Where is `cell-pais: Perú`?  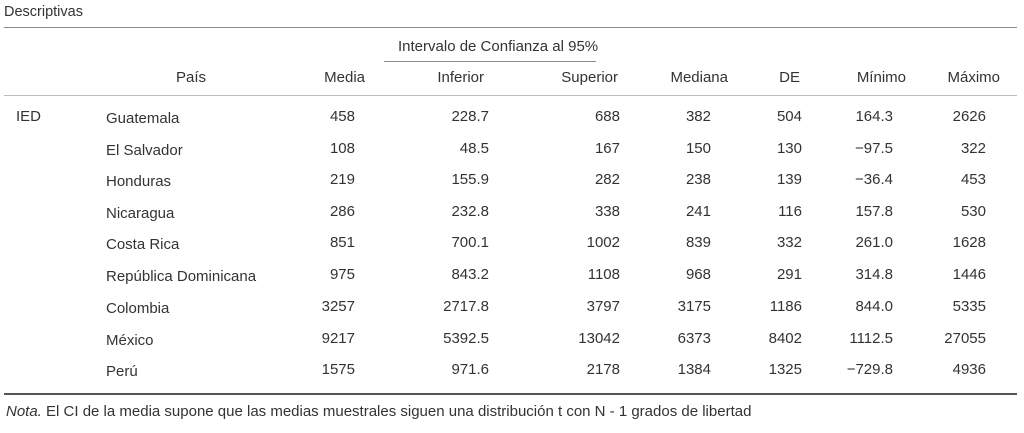 cell-pais: Perú is located at coordinates (122, 371).